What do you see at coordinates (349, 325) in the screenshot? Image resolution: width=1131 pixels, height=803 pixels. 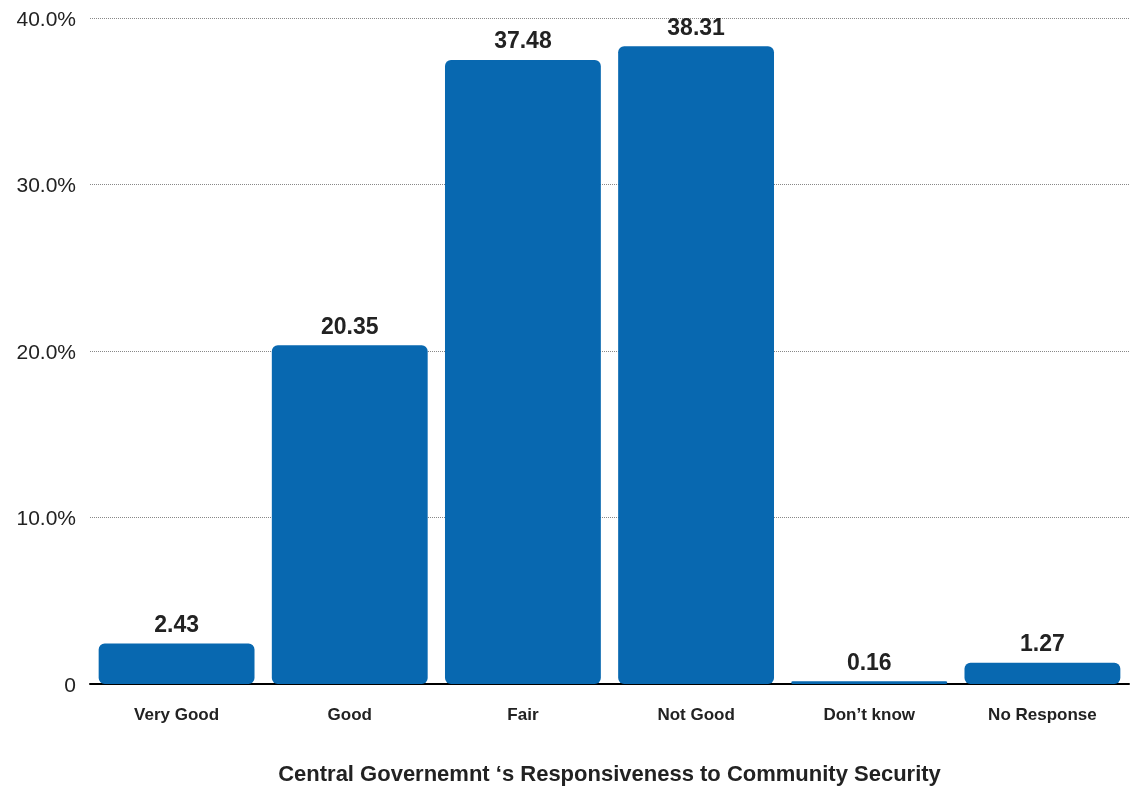 I see `data-label: 20.35` at bounding box center [349, 325].